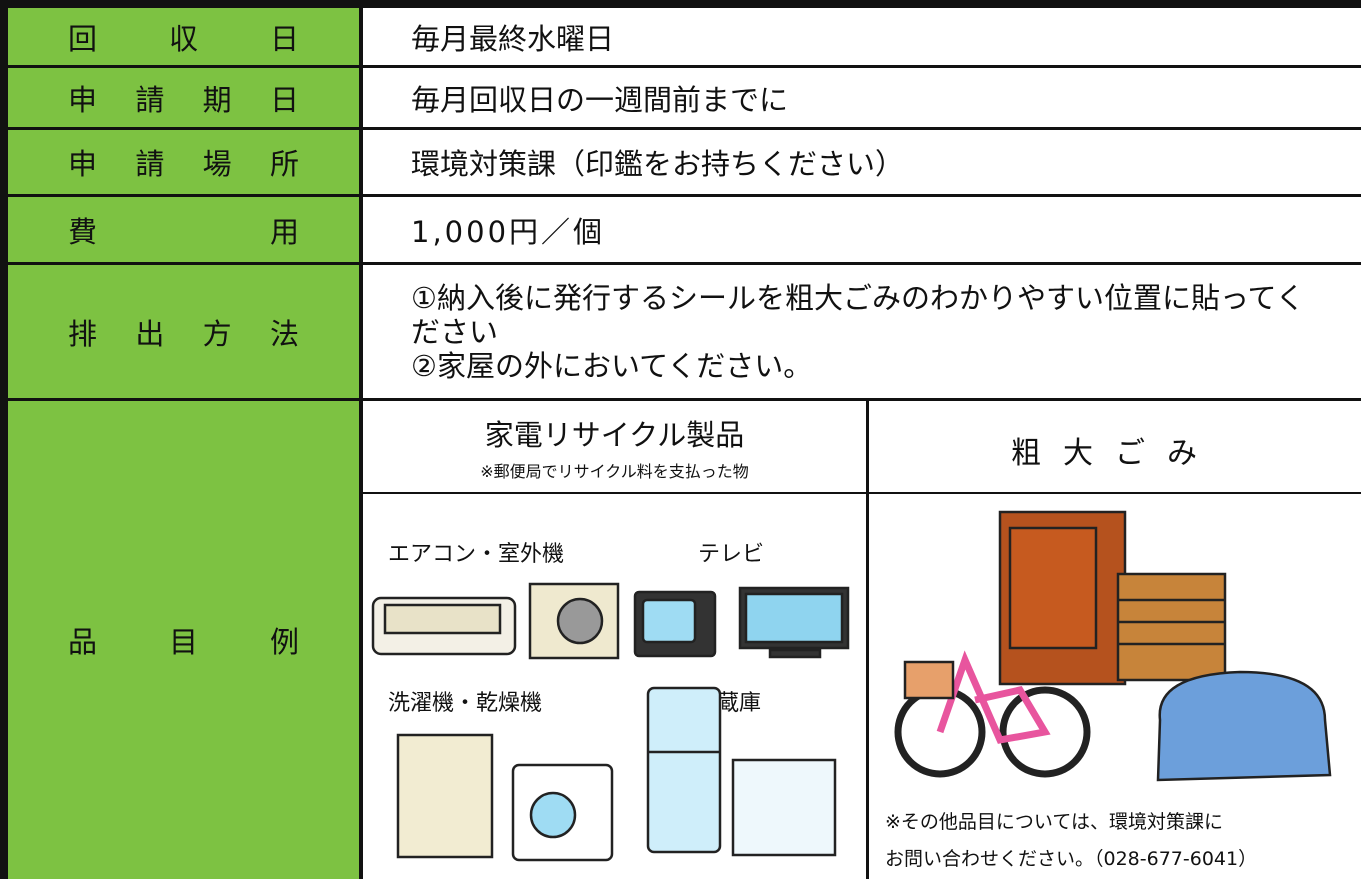 The height and width of the screenshot is (879, 1361). I want to click on value: 毎月最終水曜日, so click(513, 38).